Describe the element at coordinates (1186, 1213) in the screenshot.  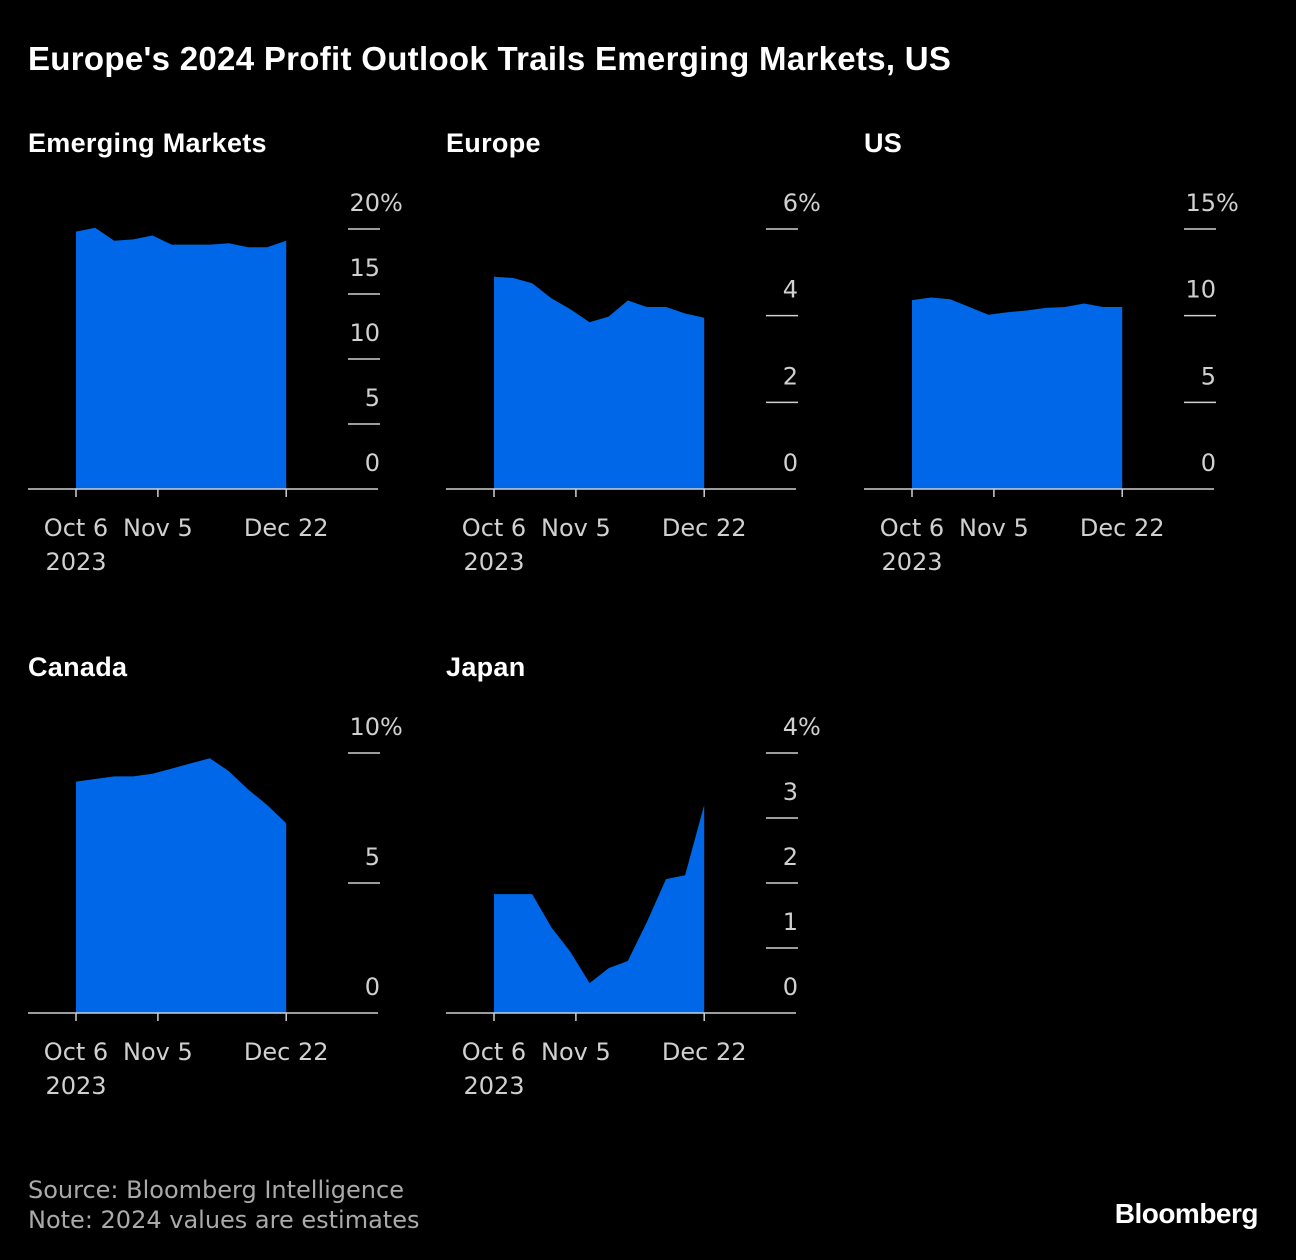
I see `bloomberg-logo: Bloomberg` at that location.